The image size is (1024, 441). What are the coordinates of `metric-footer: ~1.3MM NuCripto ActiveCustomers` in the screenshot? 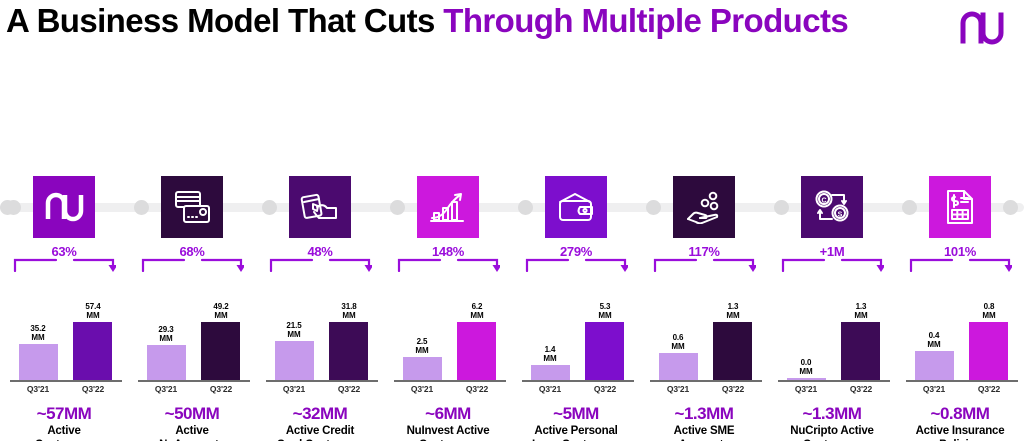 It's located at (832, 422).